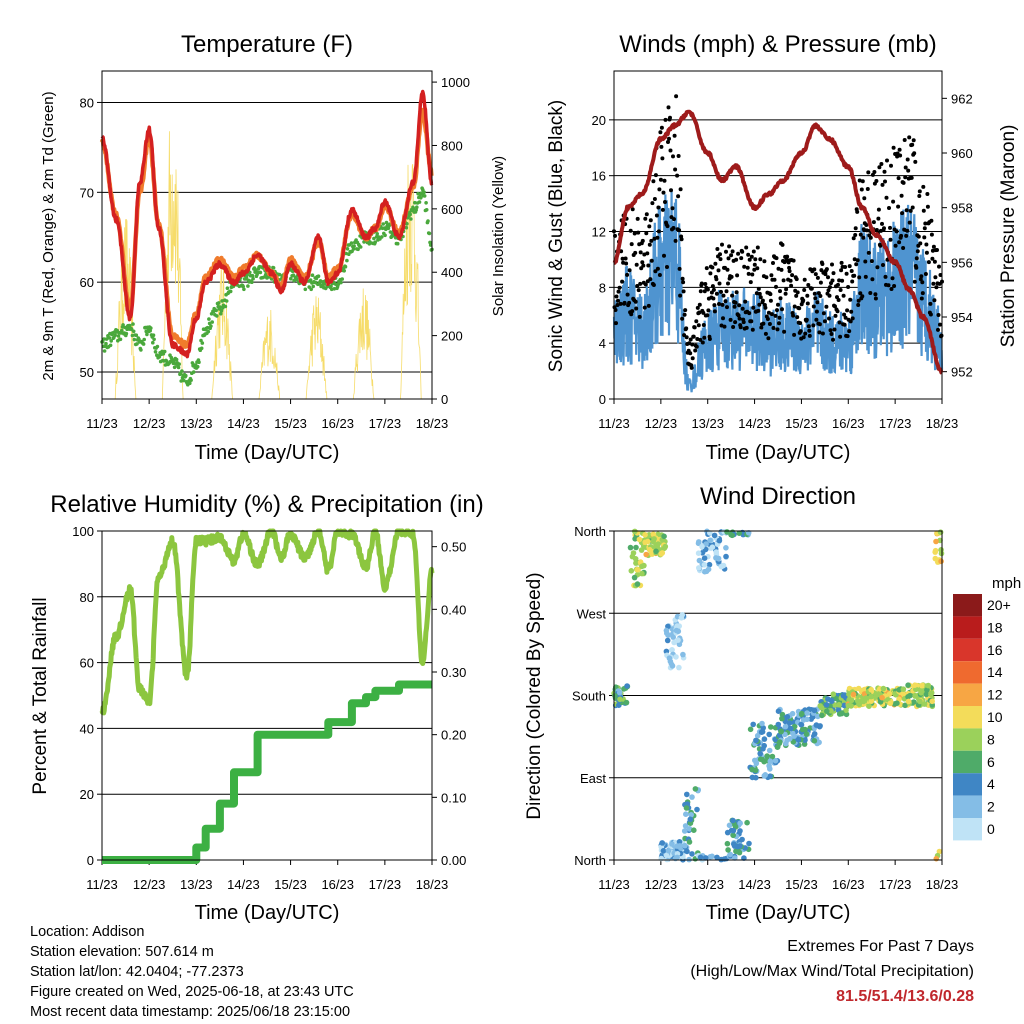 This screenshot has width=1024, height=1024. Describe the element at coordinates (453, 672) in the screenshot. I see `y2-tick-label: 0.30` at that location.